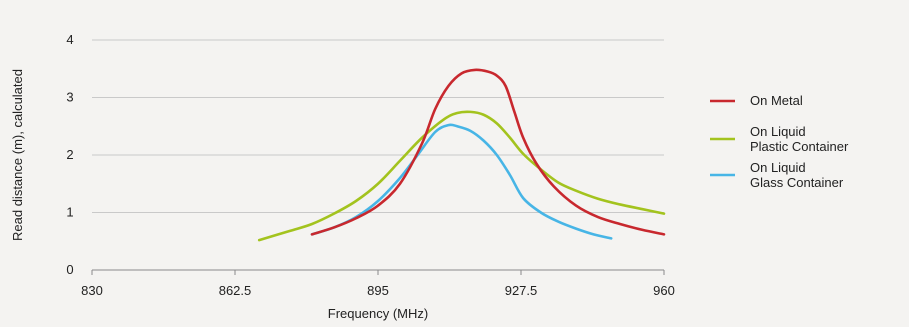 The image size is (909, 327). Describe the element at coordinates (235, 290) in the screenshot. I see `x-tick-label: 862.5` at that location.